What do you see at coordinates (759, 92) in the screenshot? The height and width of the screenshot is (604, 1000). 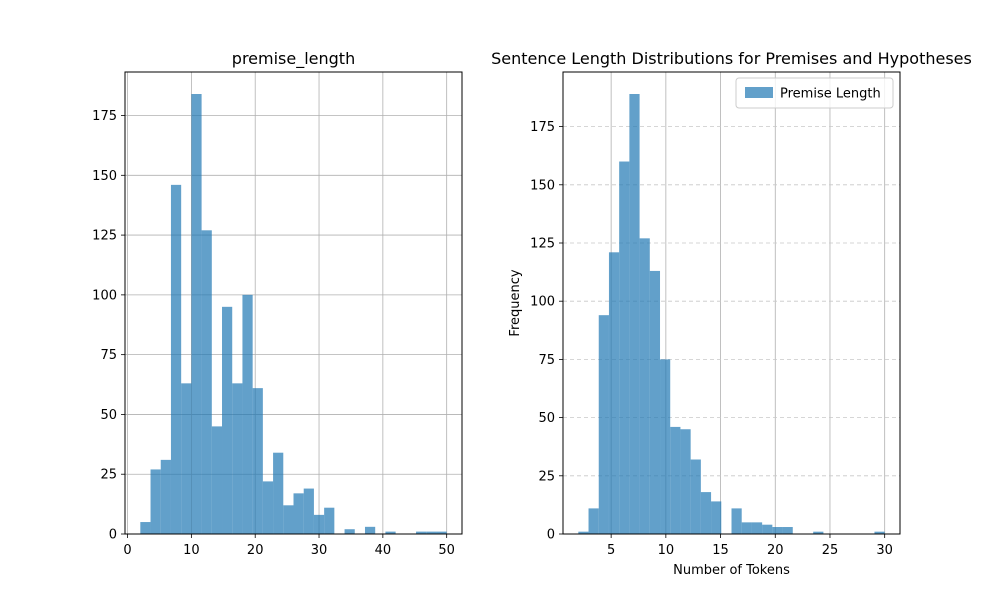 I see `legend-swatch` at bounding box center [759, 92].